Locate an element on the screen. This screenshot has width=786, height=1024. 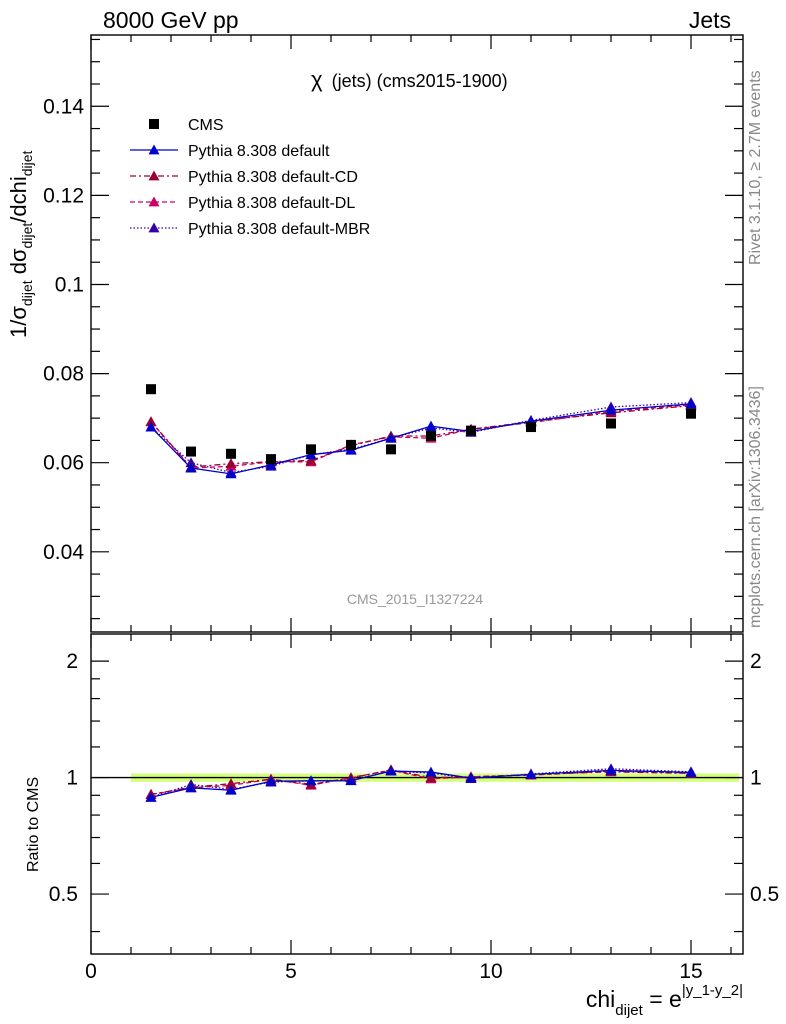
plot-title-symbol: χ is located at coordinates (317, 79).